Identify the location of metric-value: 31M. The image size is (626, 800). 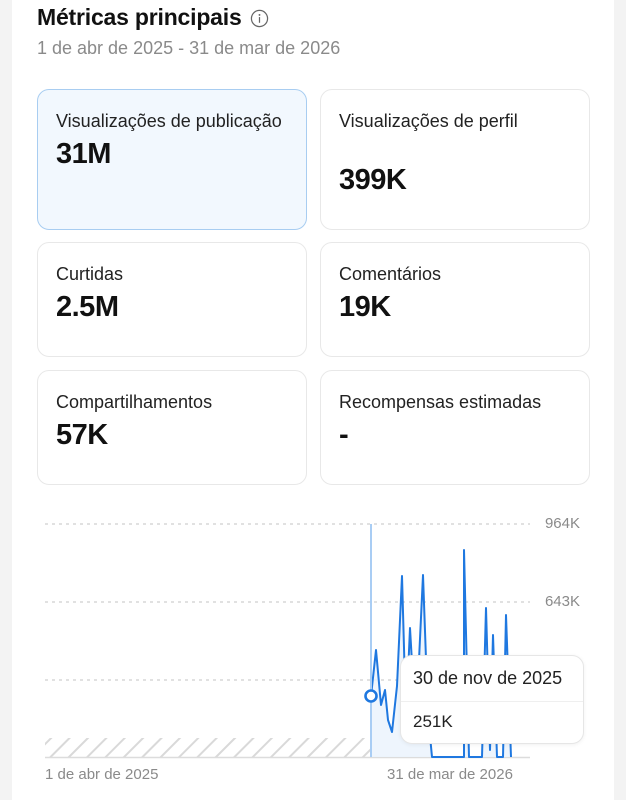
(83, 154).